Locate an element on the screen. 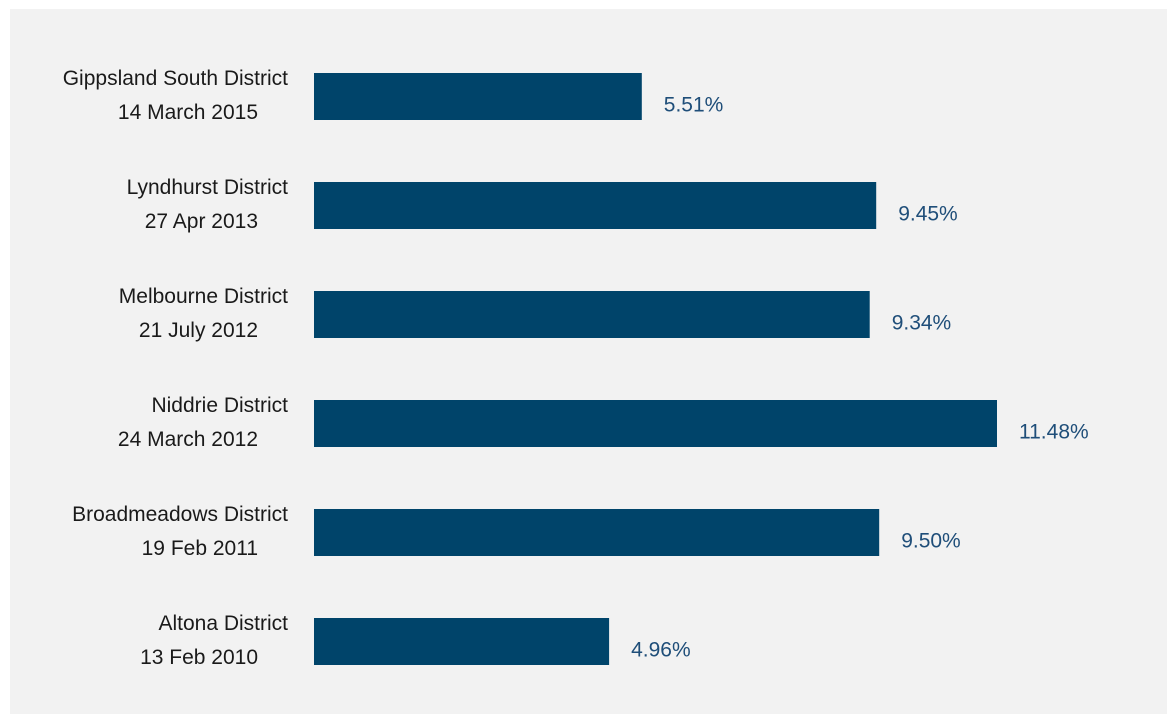  category-name: Lyndhurst District is located at coordinates (208, 187).